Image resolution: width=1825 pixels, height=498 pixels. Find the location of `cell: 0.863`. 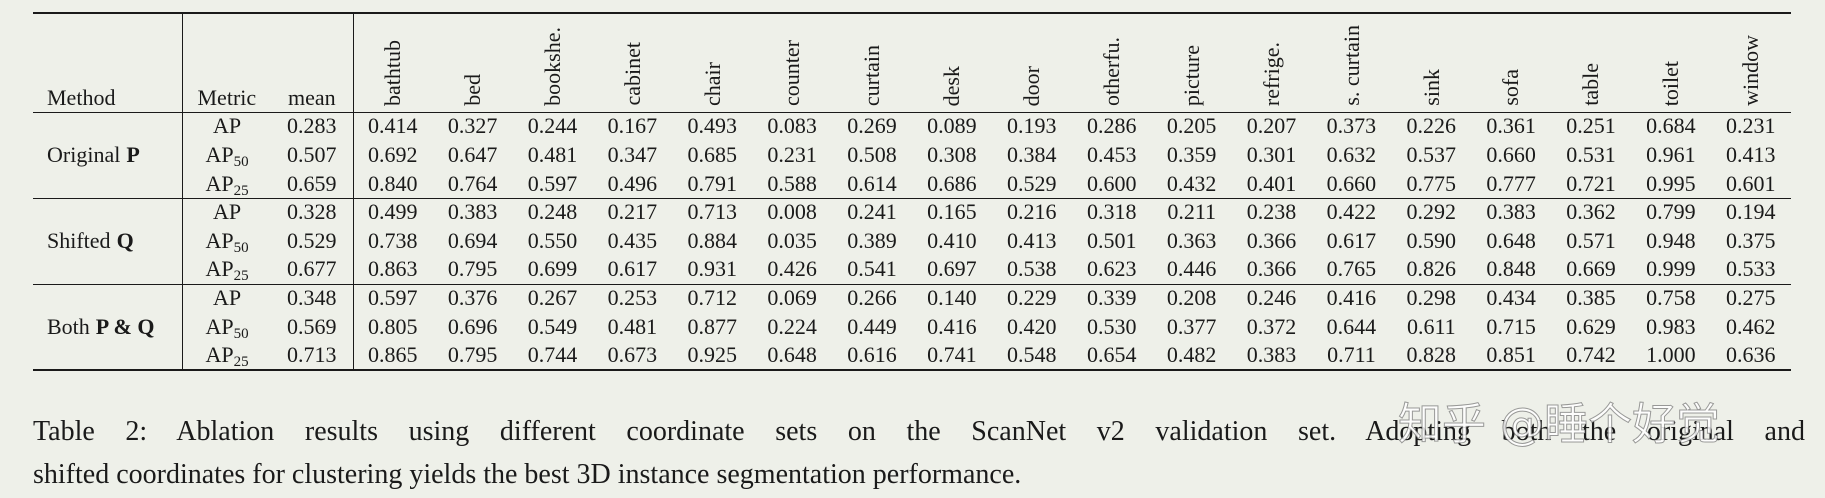

cell: 0.863 is located at coordinates (392, 269).